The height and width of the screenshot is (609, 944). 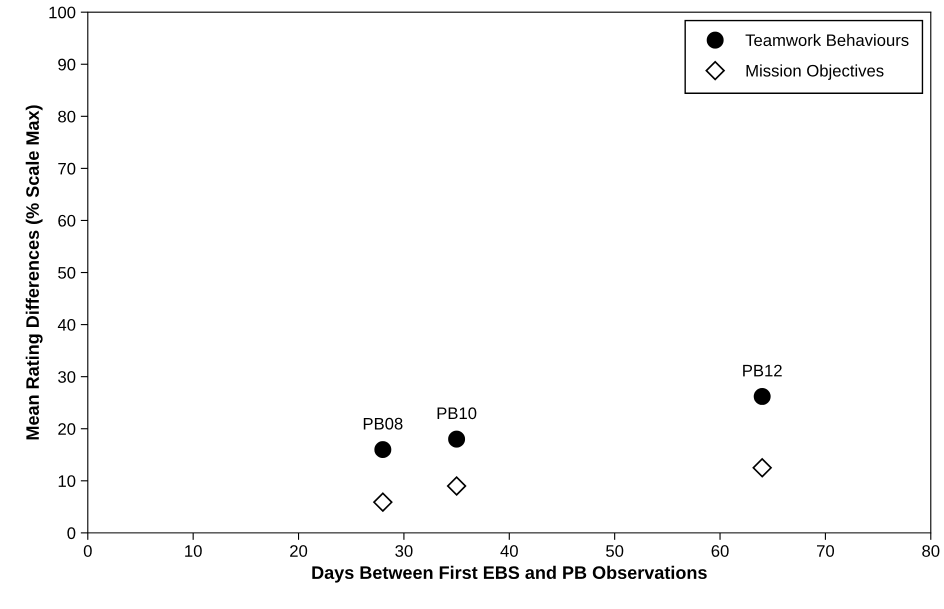 What do you see at coordinates (193, 551) in the screenshot?
I see `x-tick-label: 10` at bounding box center [193, 551].